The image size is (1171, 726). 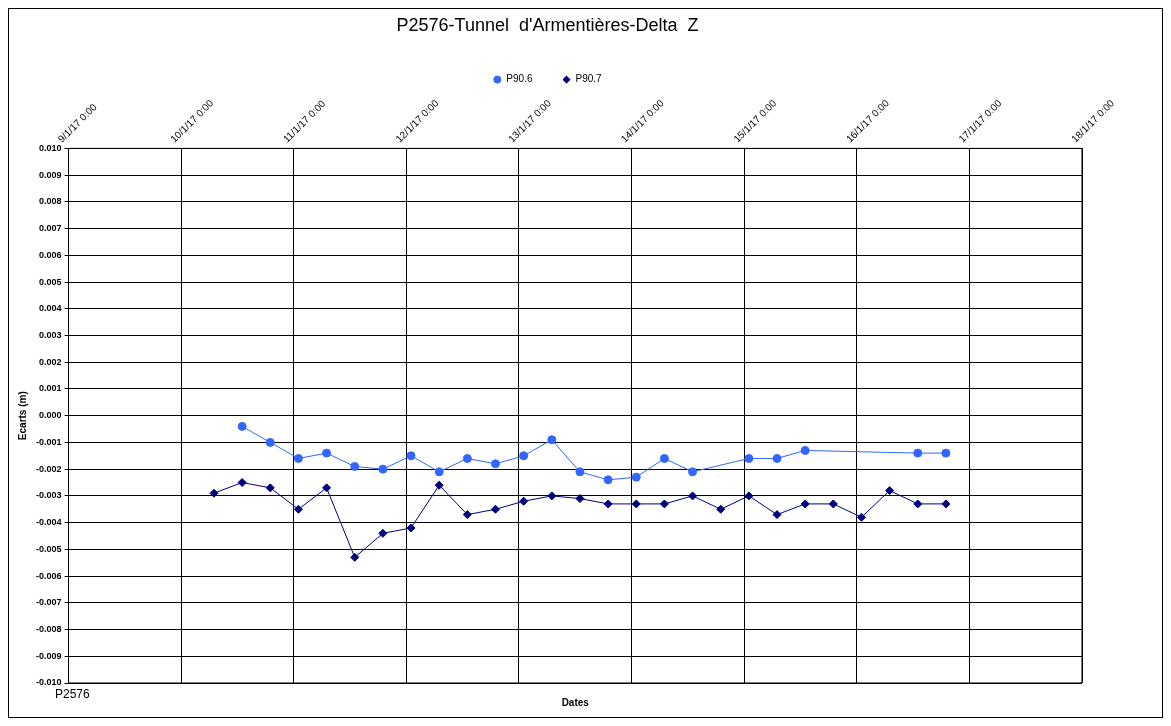 What do you see at coordinates (22, 416) in the screenshot?
I see `y-axis-title: Ecarts (m)` at bounding box center [22, 416].